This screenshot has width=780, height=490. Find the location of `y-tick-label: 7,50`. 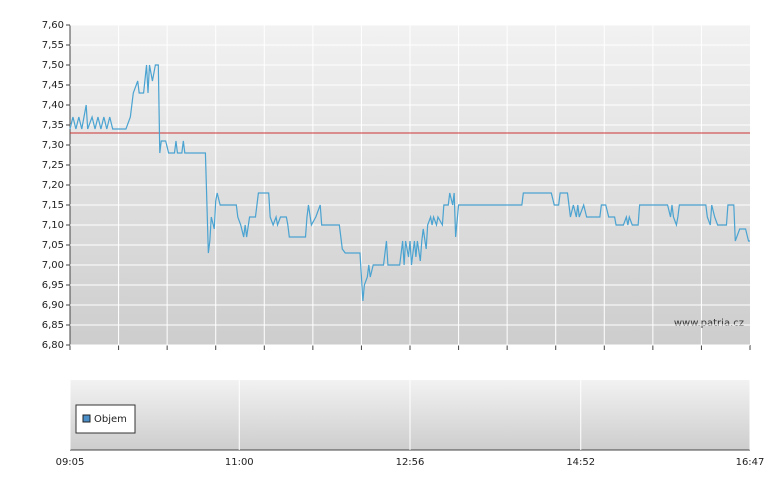

y-tick-label: 7,50 is located at coordinates (53, 65).